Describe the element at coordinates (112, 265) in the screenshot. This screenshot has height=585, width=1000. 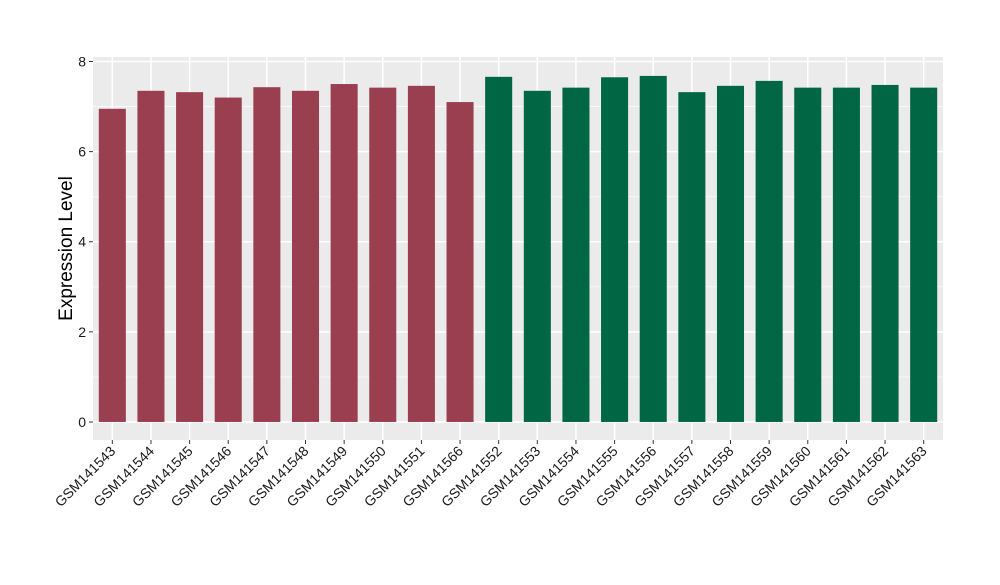
I see `bar-GSM141543` at that location.